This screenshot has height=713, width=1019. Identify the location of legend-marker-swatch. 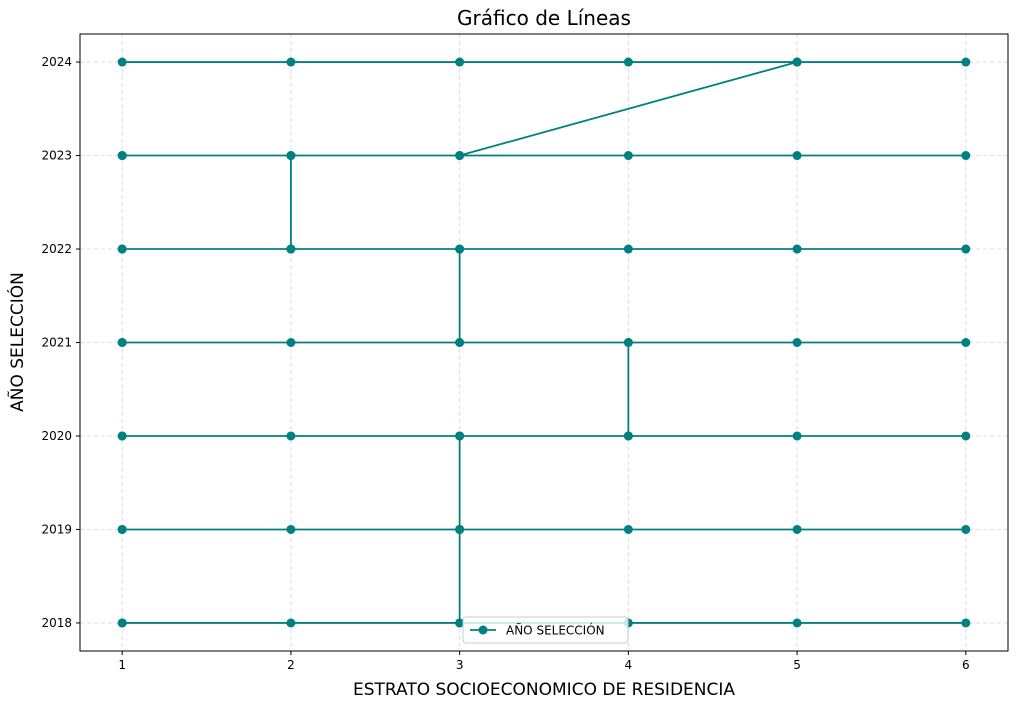
(483, 630).